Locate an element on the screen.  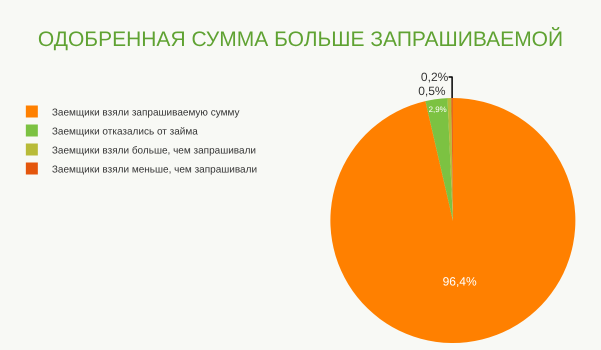
data-label: 0,5% is located at coordinates (432, 91).